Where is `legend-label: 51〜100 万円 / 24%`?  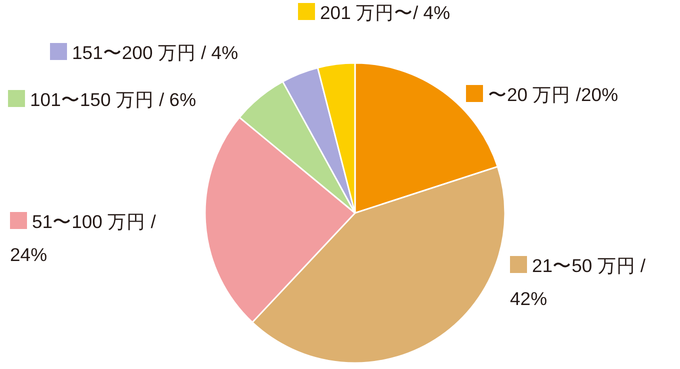
legend-label: 51〜100 万円 / 24% is located at coordinates (83, 238).